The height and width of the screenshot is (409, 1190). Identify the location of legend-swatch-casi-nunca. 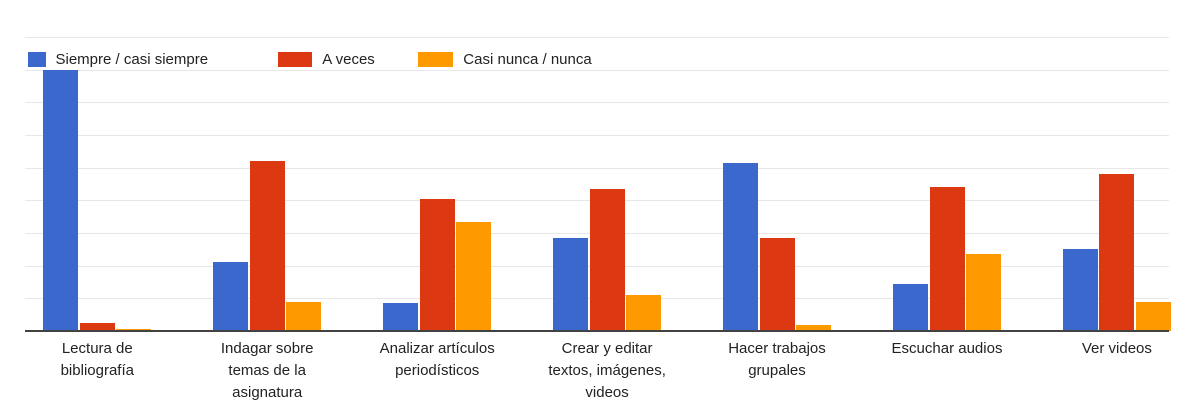
(436, 59).